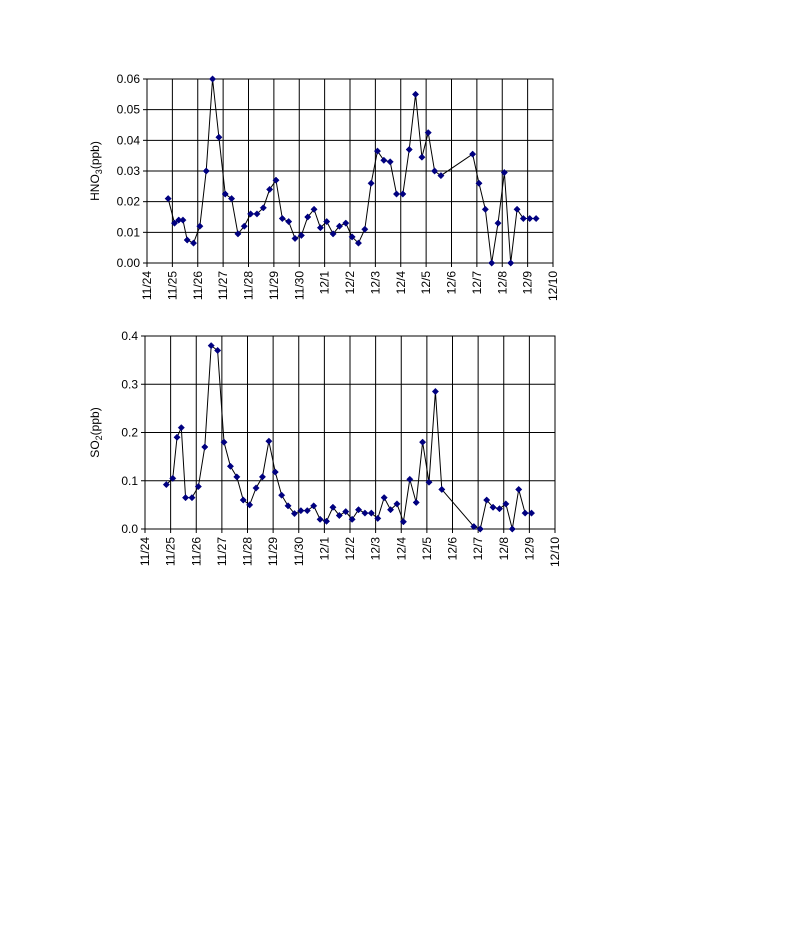 The height and width of the screenshot is (936, 800). What do you see at coordinates (129, 171) in the screenshot?
I see `y-tick-label: 0.03` at bounding box center [129, 171].